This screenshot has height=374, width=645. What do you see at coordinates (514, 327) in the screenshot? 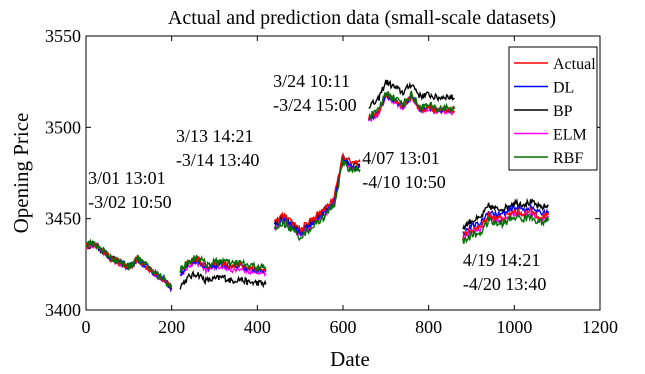
I see `x-tick-label: 1000` at bounding box center [514, 327].